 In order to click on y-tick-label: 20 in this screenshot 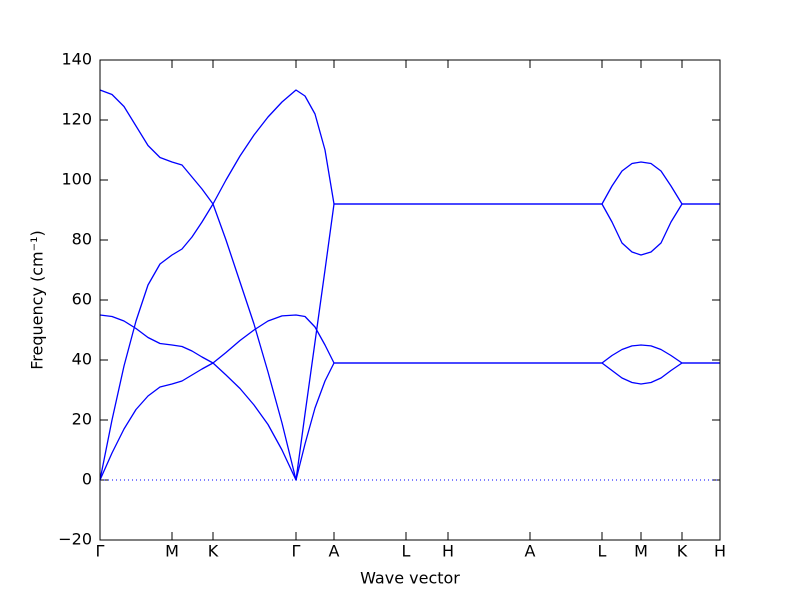, I will do `click(82, 419)`.